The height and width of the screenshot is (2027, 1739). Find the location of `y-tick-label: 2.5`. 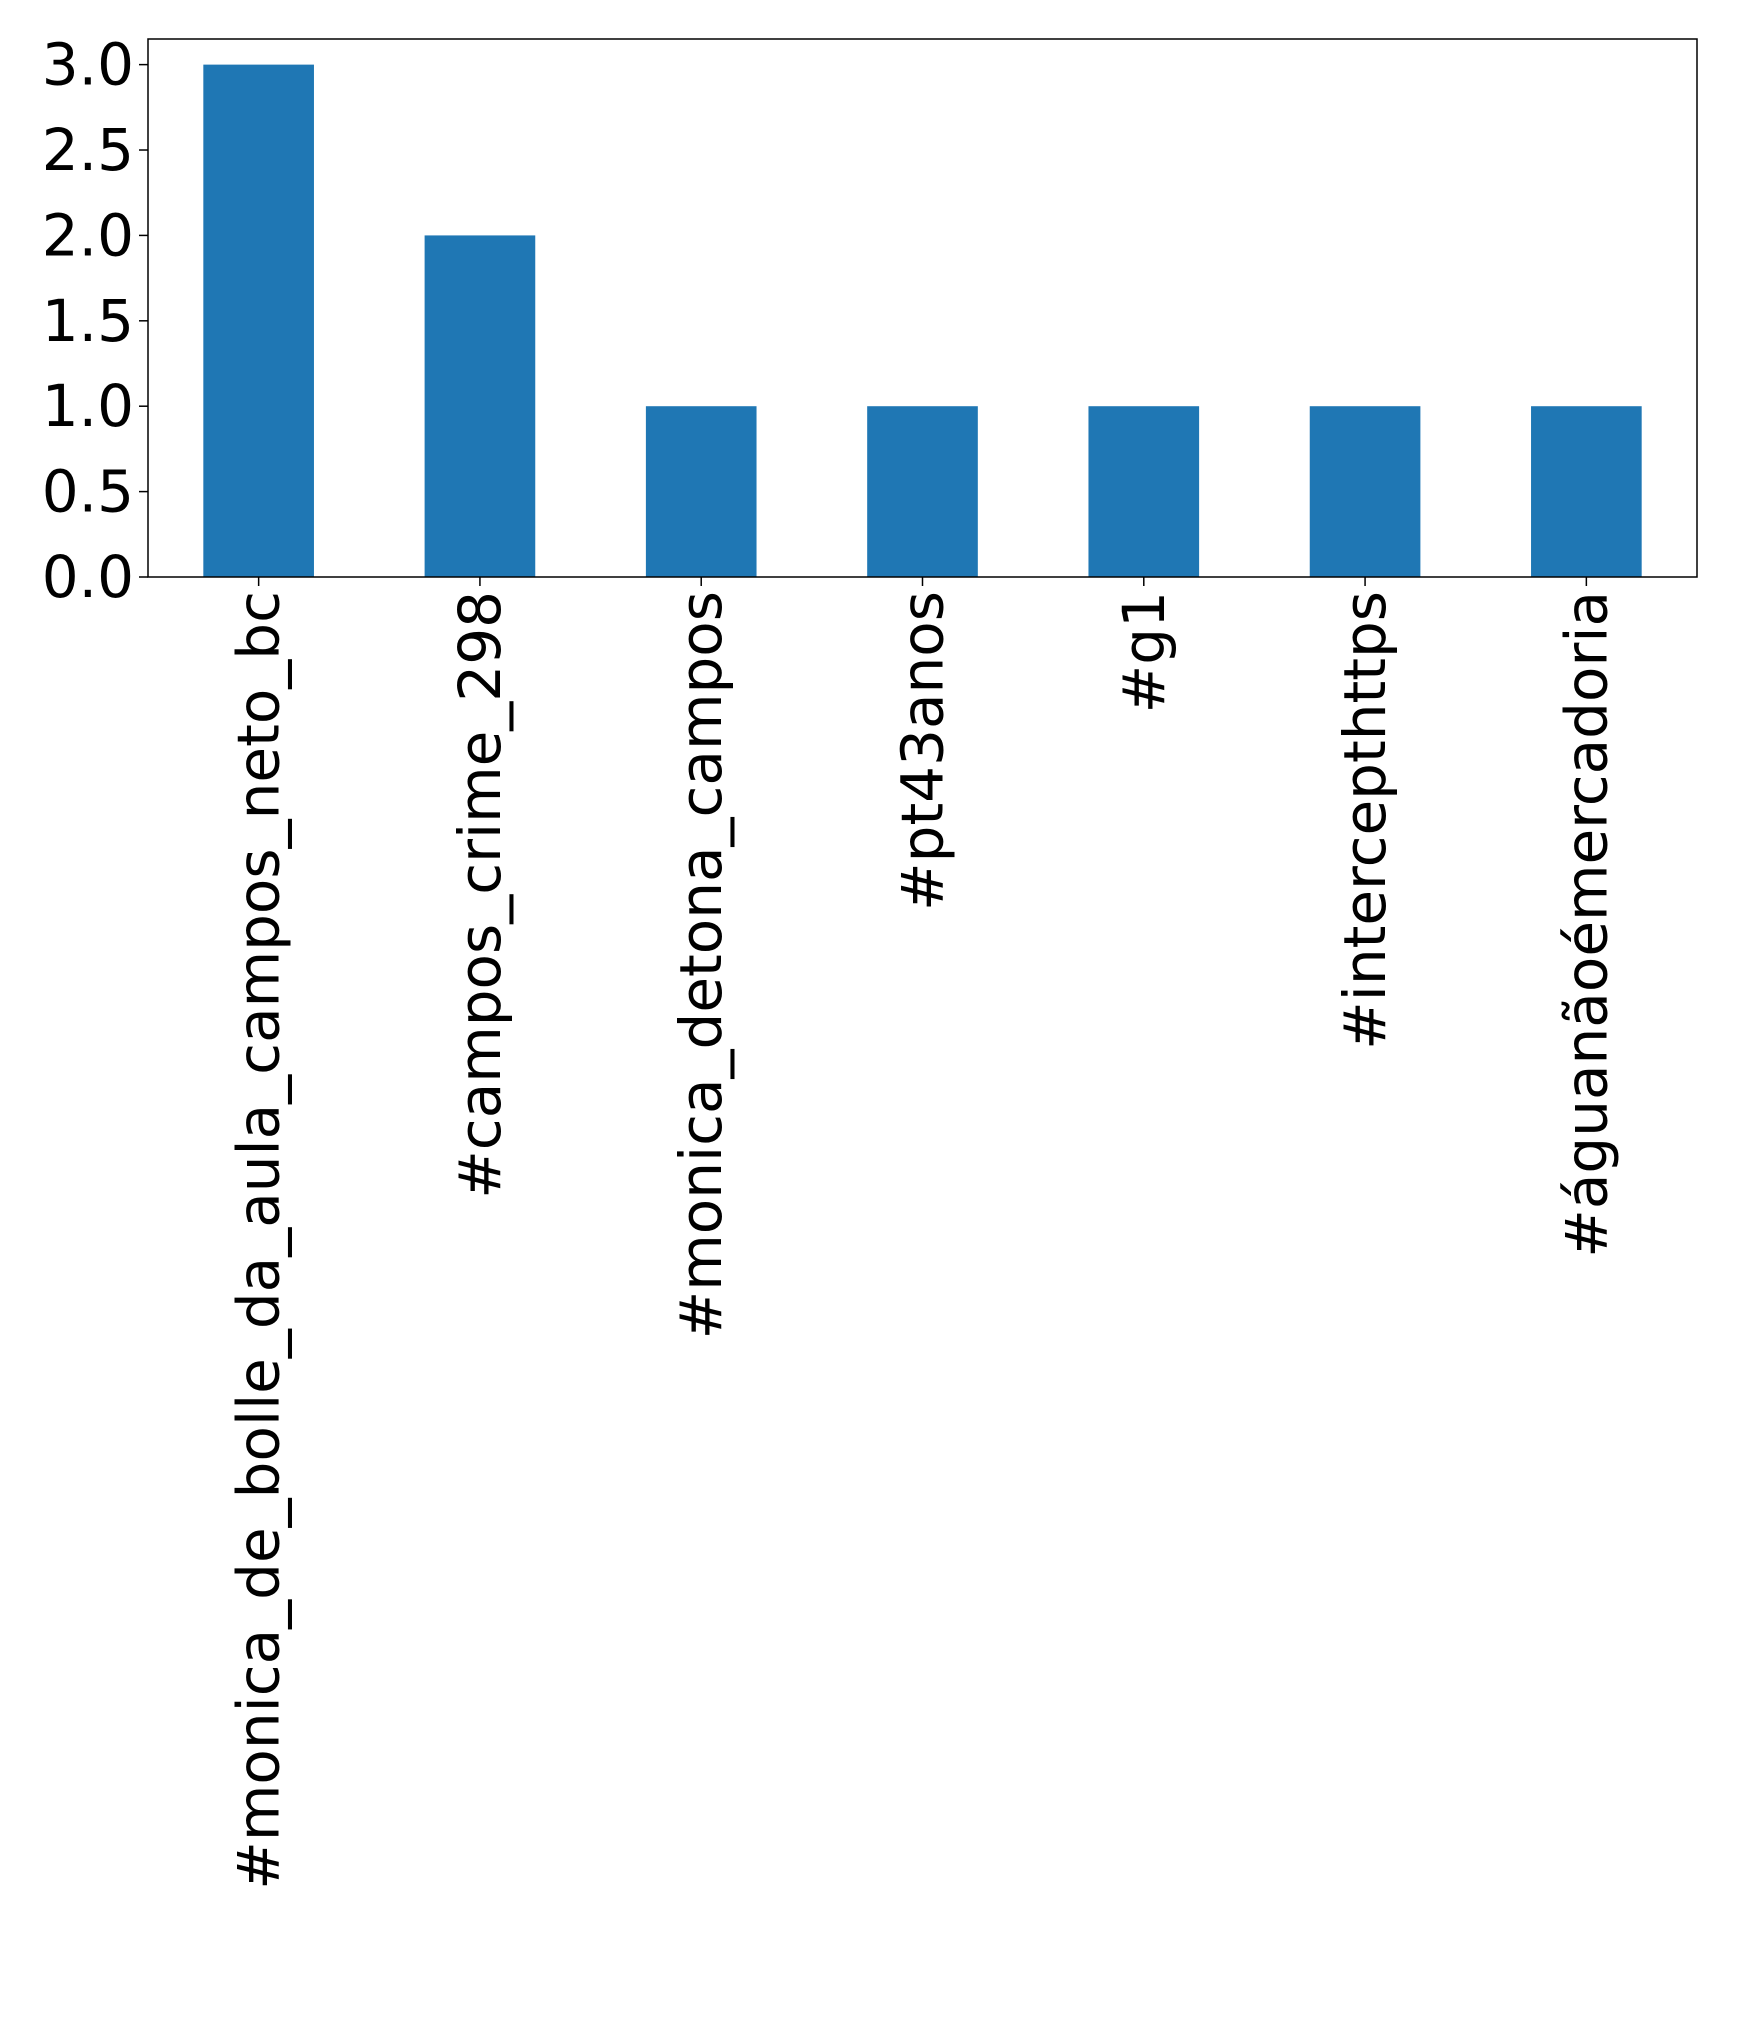

y-tick-label: 2.5 is located at coordinates (88, 150).